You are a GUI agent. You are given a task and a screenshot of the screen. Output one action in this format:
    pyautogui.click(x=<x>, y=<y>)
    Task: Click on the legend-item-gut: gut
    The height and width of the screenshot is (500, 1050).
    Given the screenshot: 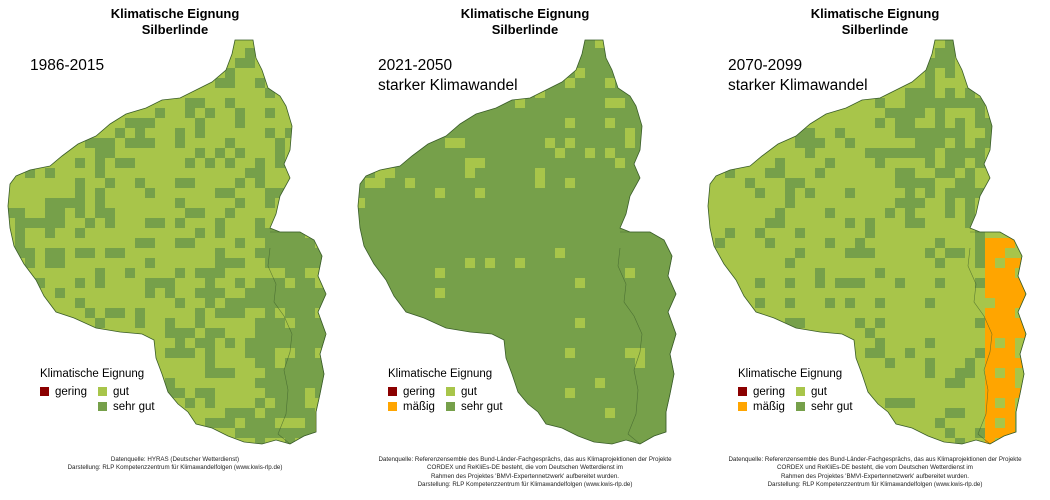 What is the action you would take?
    pyautogui.click(x=138, y=391)
    